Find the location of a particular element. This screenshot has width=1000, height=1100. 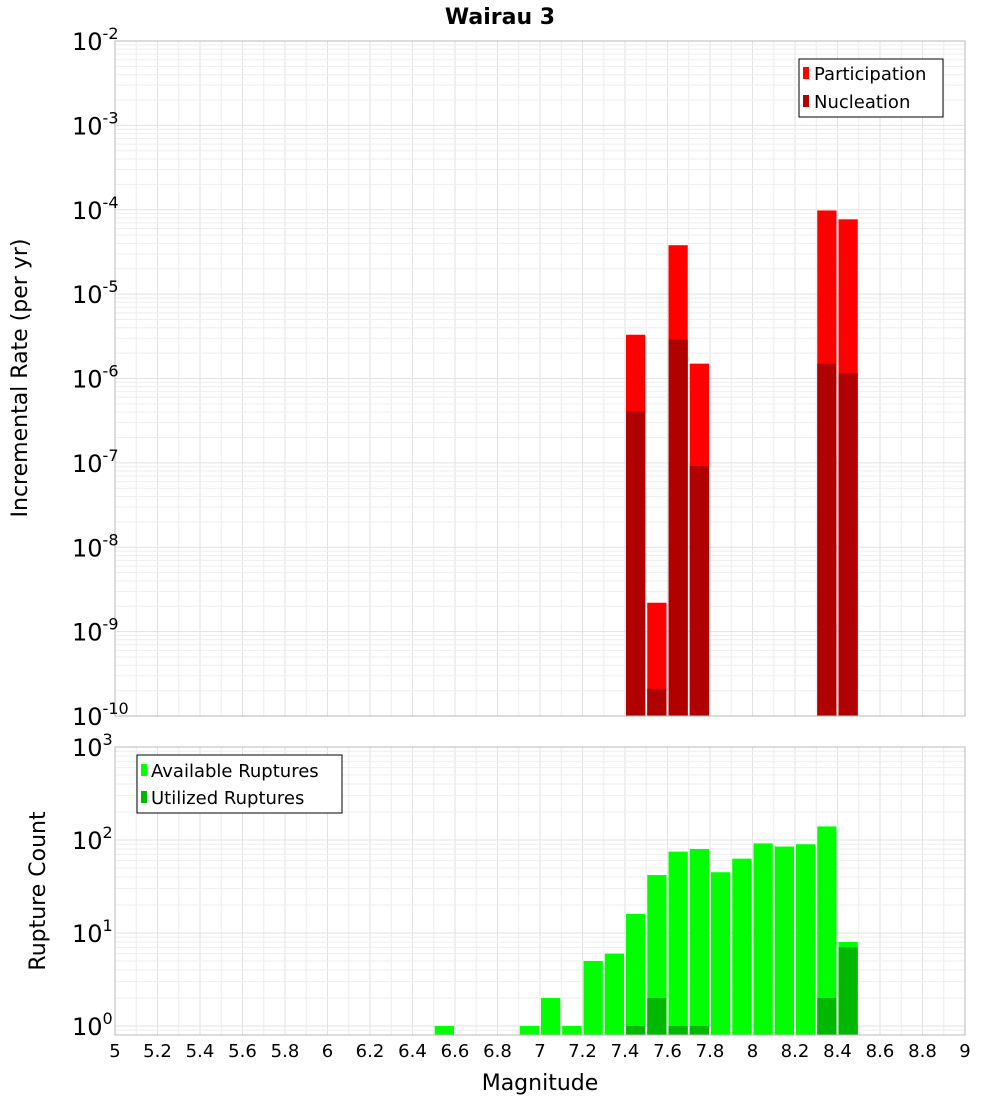

x-tick-label: 6.8 is located at coordinates (497, 1051).